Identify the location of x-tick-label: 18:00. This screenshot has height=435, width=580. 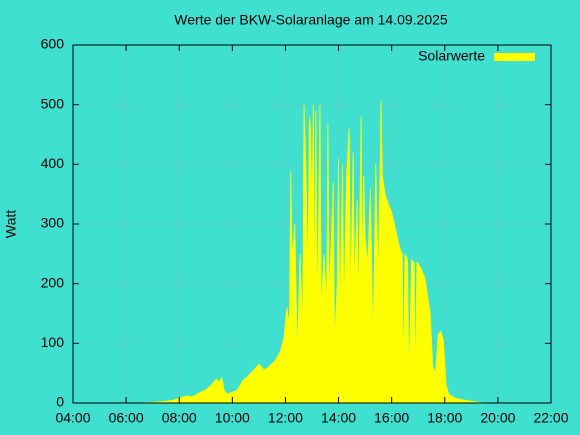
(444, 418).